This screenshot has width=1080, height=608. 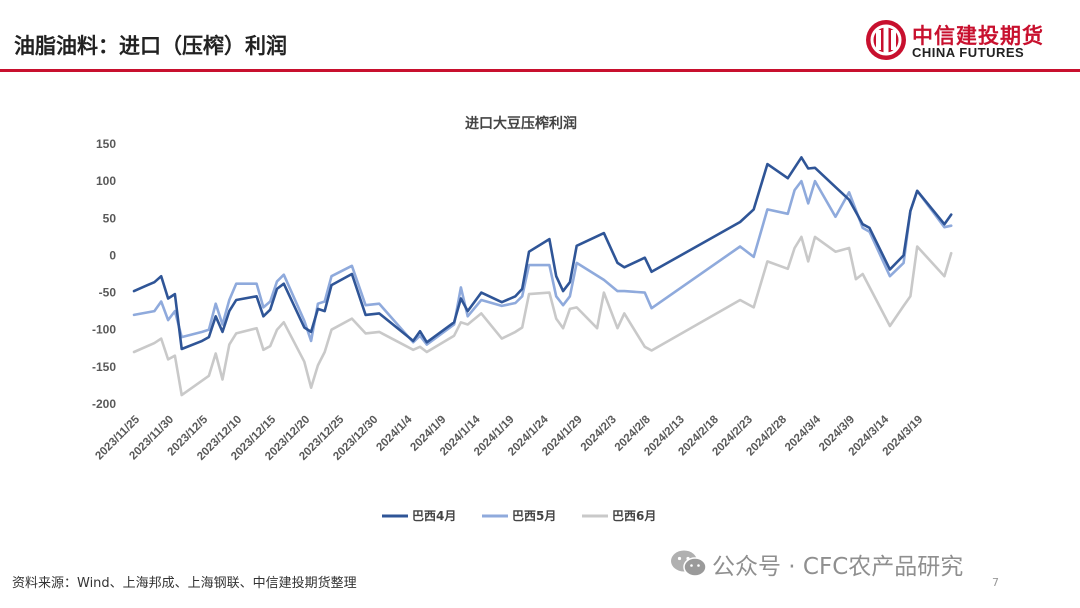 I want to click on y-tick-label: 0, so click(x=112, y=255).